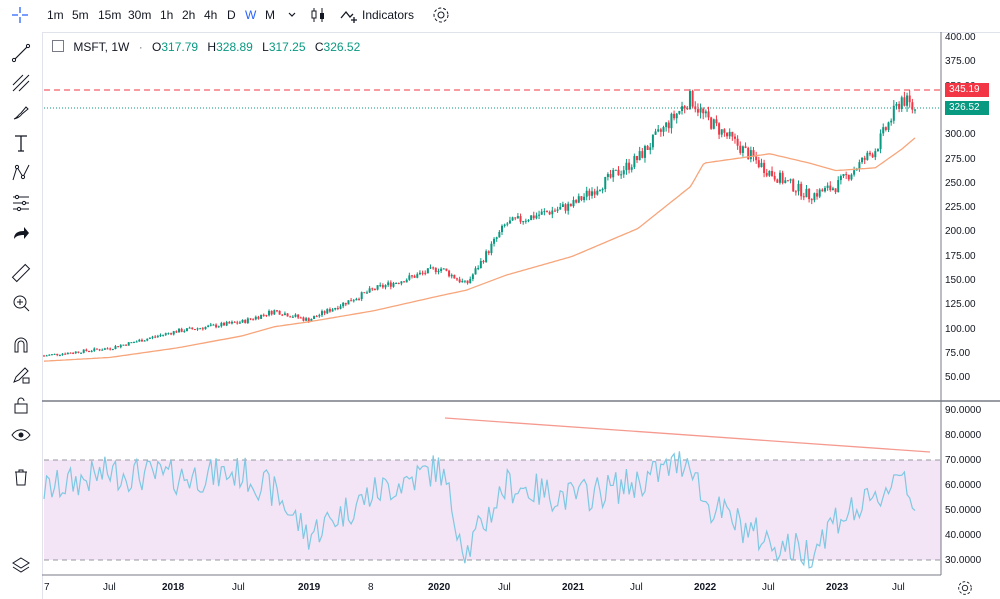 The image size is (1000, 599). What do you see at coordinates (960, 232) in the screenshot?
I see `price-tick-label: 200.00` at bounding box center [960, 232].